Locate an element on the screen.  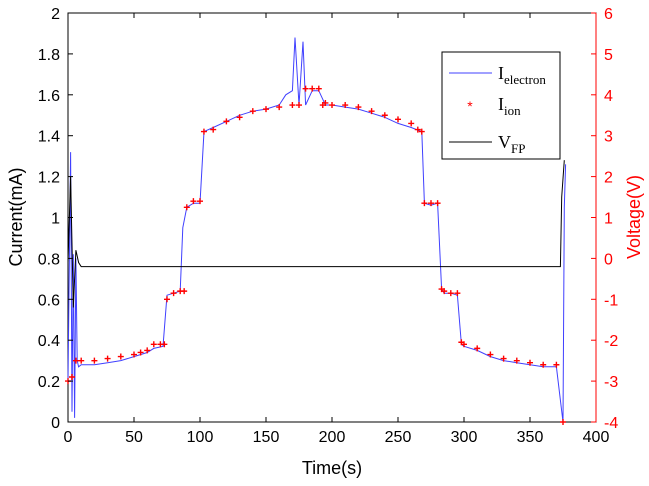
y-right-tick-label: 4 is located at coordinates (608, 96).